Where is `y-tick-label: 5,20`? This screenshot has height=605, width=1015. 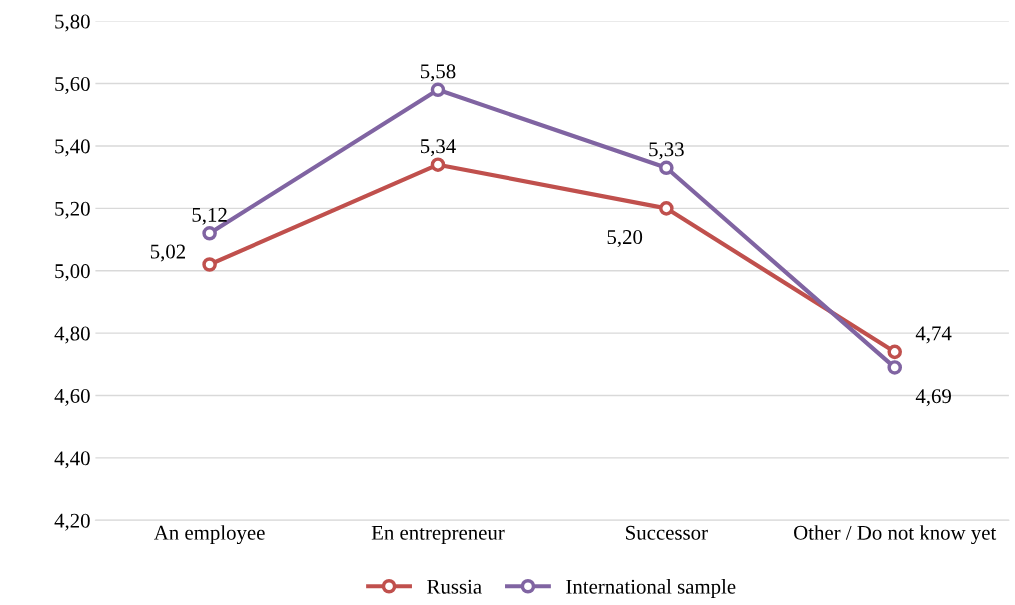 y-tick-label: 5,20 is located at coordinates (72, 210).